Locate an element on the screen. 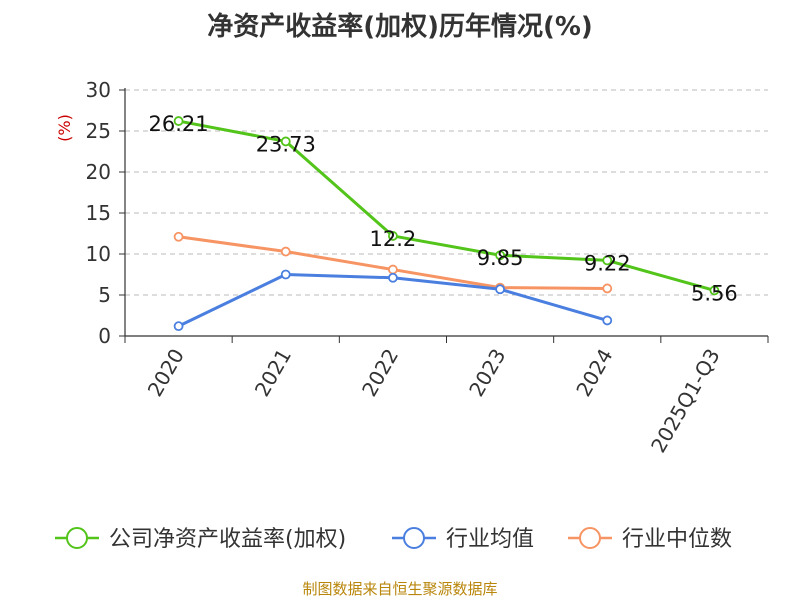 The height and width of the screenshot is (600, 800). x-tick-label: 2022 is located at coordinates (380, 373).